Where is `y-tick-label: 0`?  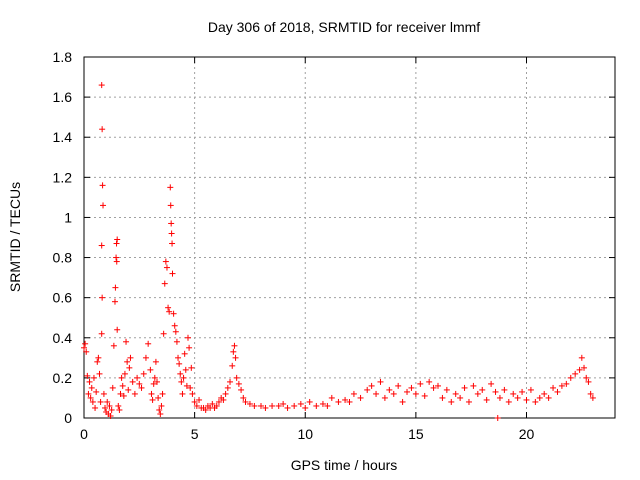
y-tick-label: 0 is located at coordinates (68, 418).